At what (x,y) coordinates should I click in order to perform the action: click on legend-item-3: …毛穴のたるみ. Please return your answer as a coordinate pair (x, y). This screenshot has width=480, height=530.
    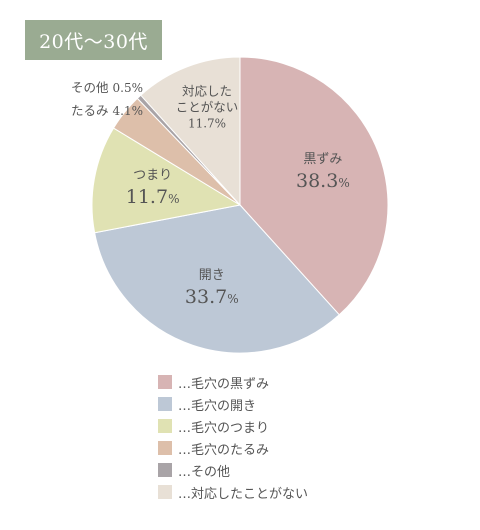
    Looking at the image, I should click on (233, 448).